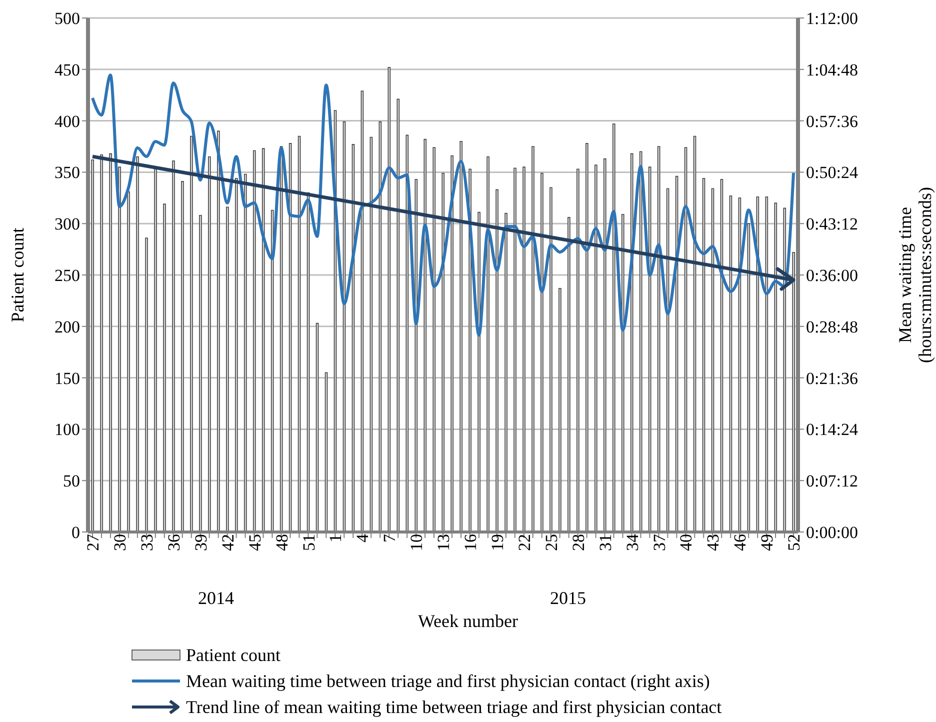  I want to click on y-tick-label: 0, so click(76, 532).